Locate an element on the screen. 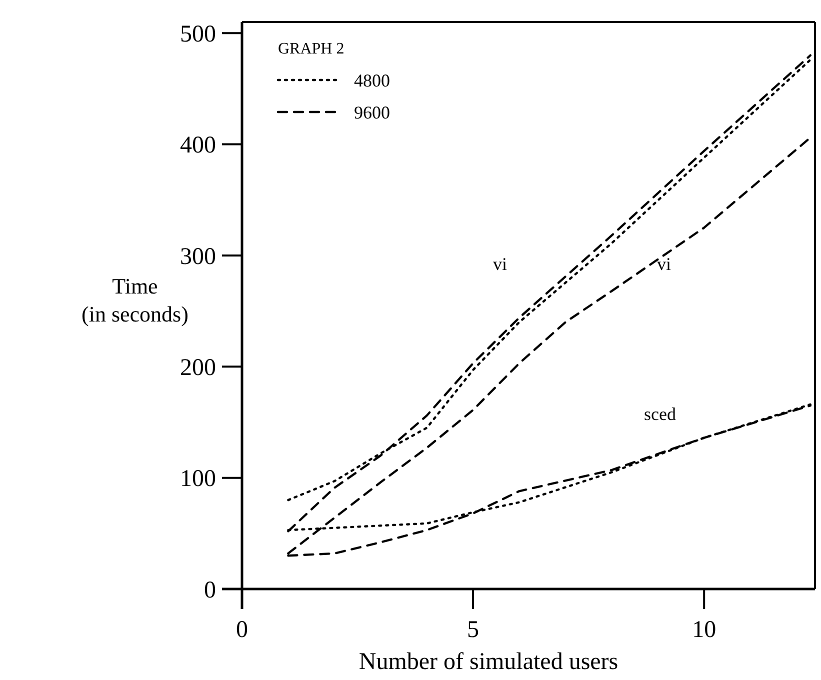 The image size is (821, 680). x-tick-label: 0 is located at coordinates (242, 630).